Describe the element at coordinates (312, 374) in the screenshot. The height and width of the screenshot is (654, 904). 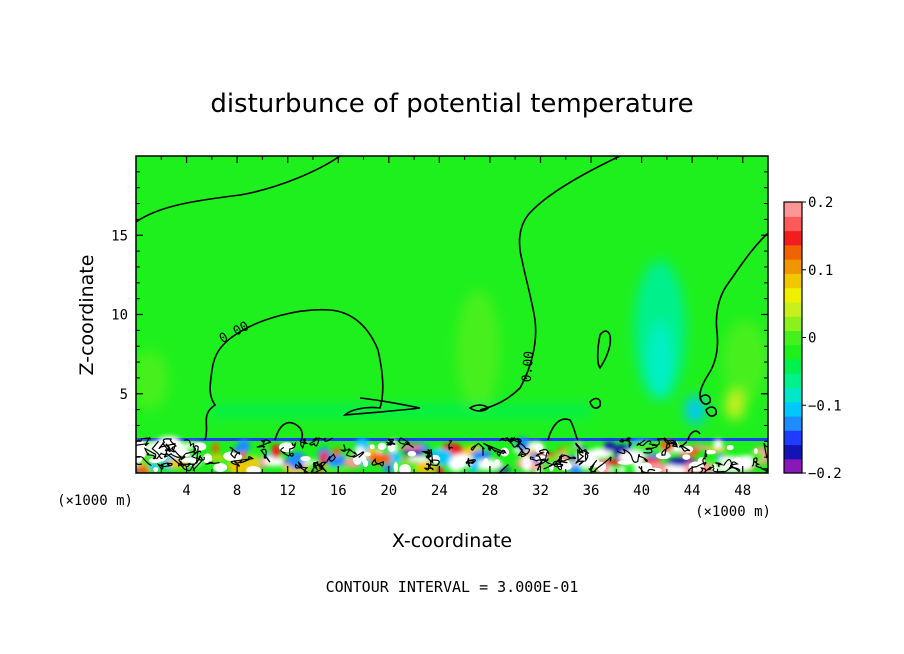
I see `contour-zero-dome` at that location.